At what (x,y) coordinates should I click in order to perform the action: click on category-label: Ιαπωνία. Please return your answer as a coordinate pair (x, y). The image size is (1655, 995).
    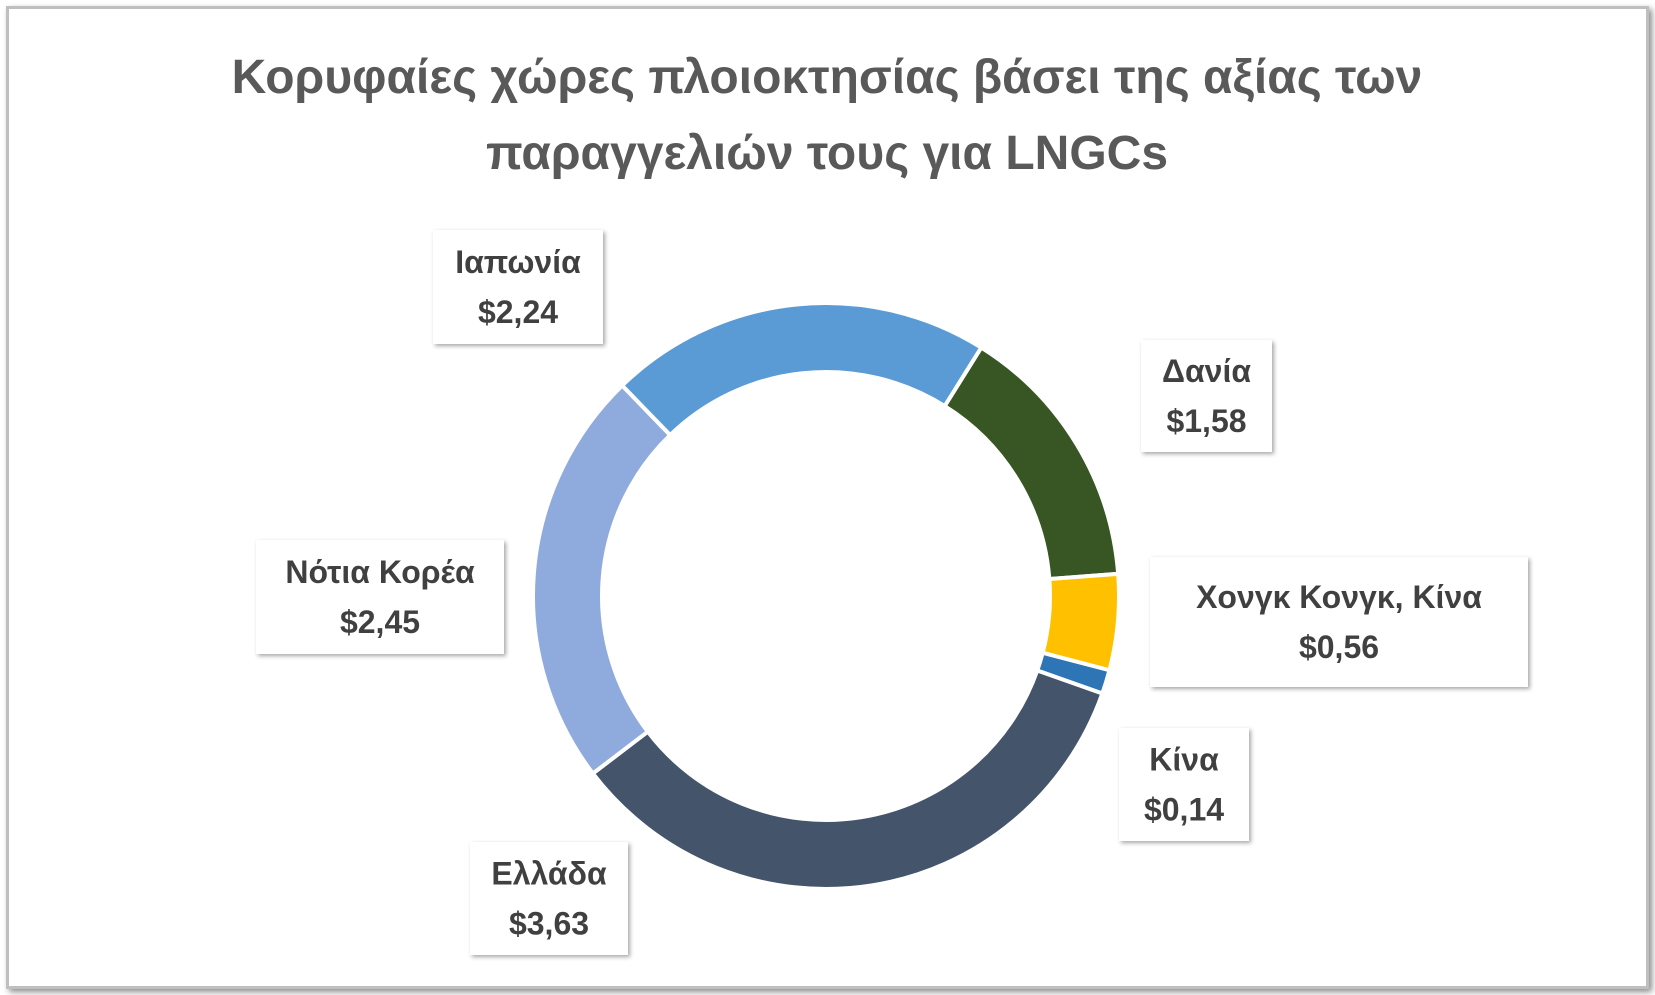
    Looking at the image, I should click on (518, 262).